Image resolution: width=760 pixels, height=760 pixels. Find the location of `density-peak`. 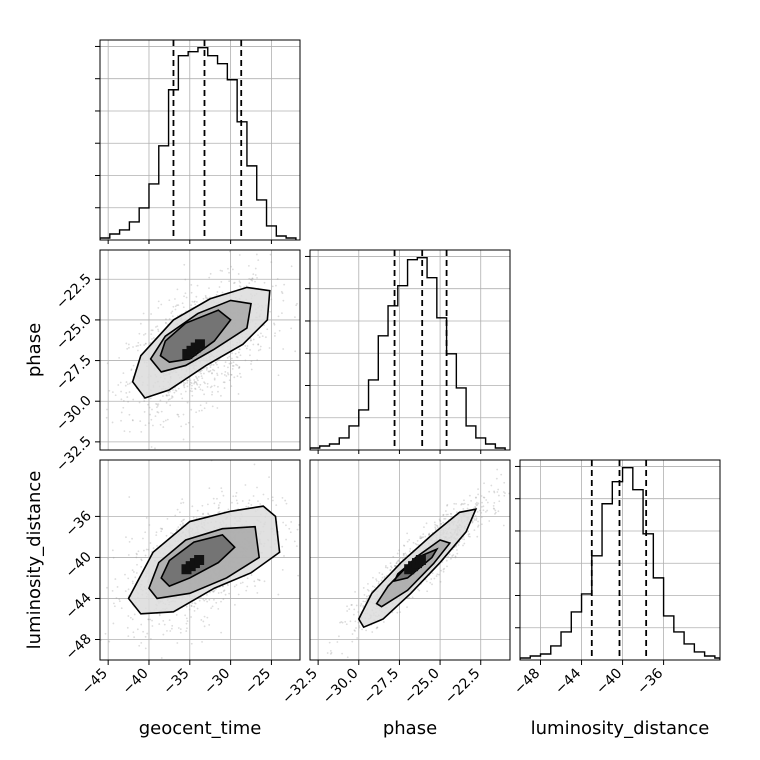

density-peak is located at coordinates (420, 560).